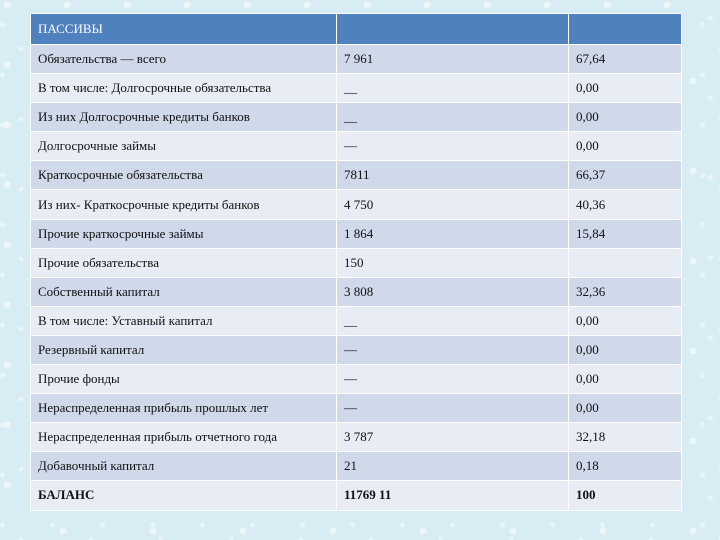 The width and height of the screenshot is (720, 540). What do you see at coordinates (625, 29) in the screenshot?
I see `header-cell-percent` at bounding box center [625, 29].